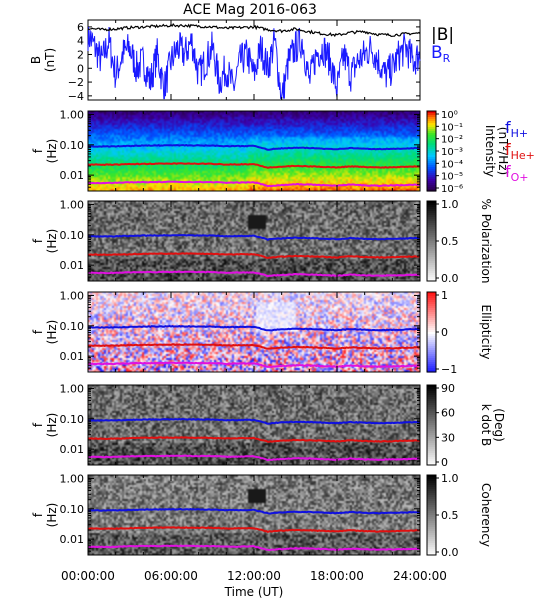 Image resolution: width=550 pixels, height=600 pixels. I want to click on br-series-line, so click(254, 63).